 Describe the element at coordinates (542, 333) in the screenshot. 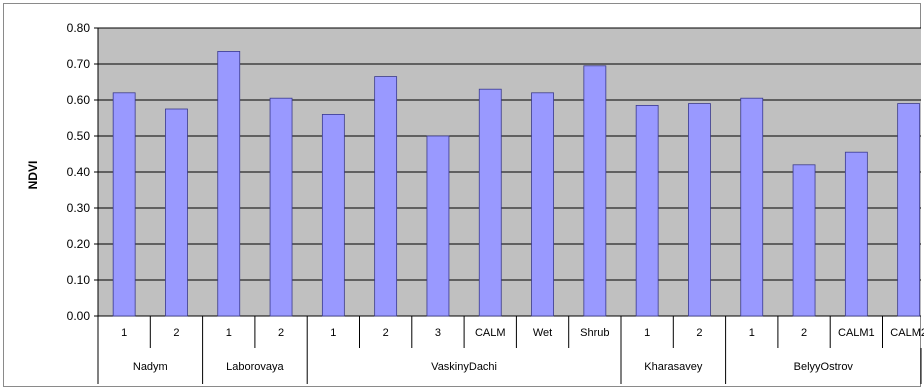

I see `category-label: Wet` at that location.